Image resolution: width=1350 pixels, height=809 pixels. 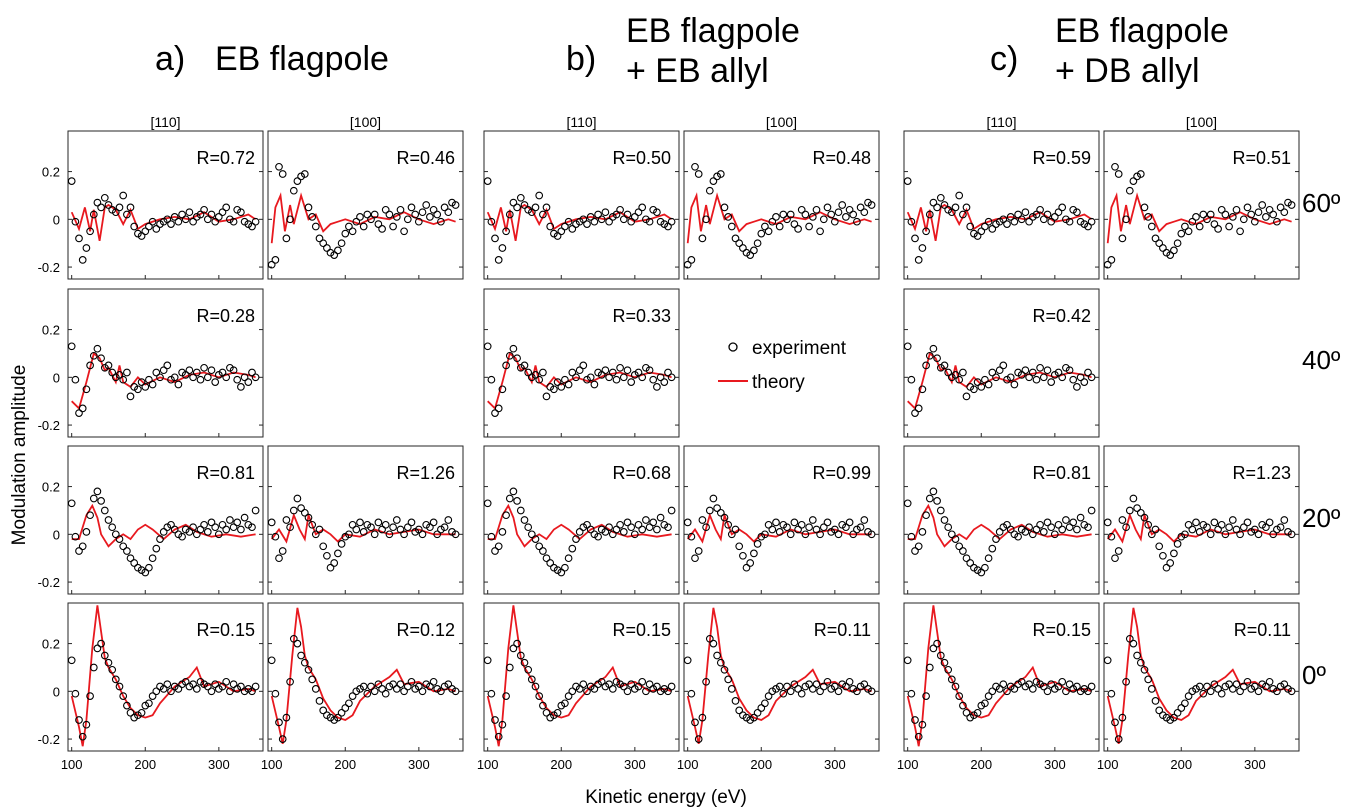 I want to click on subplot: R=0.68, so click(x=581, y=520).